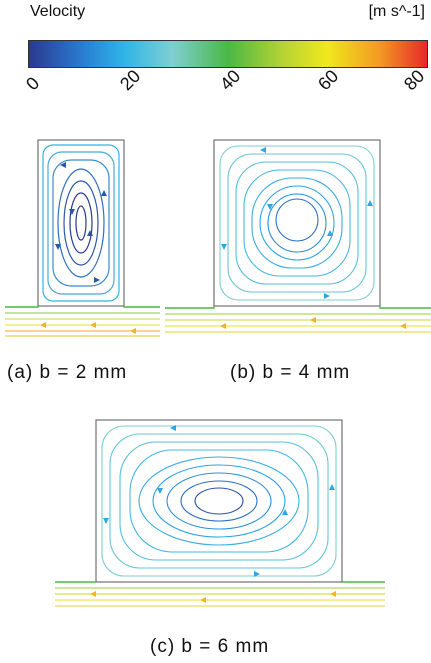  What do you see at coordinates (82, 238) in the screenshot?
I see `streamline-panel-a` at bounding box center [82, 238].